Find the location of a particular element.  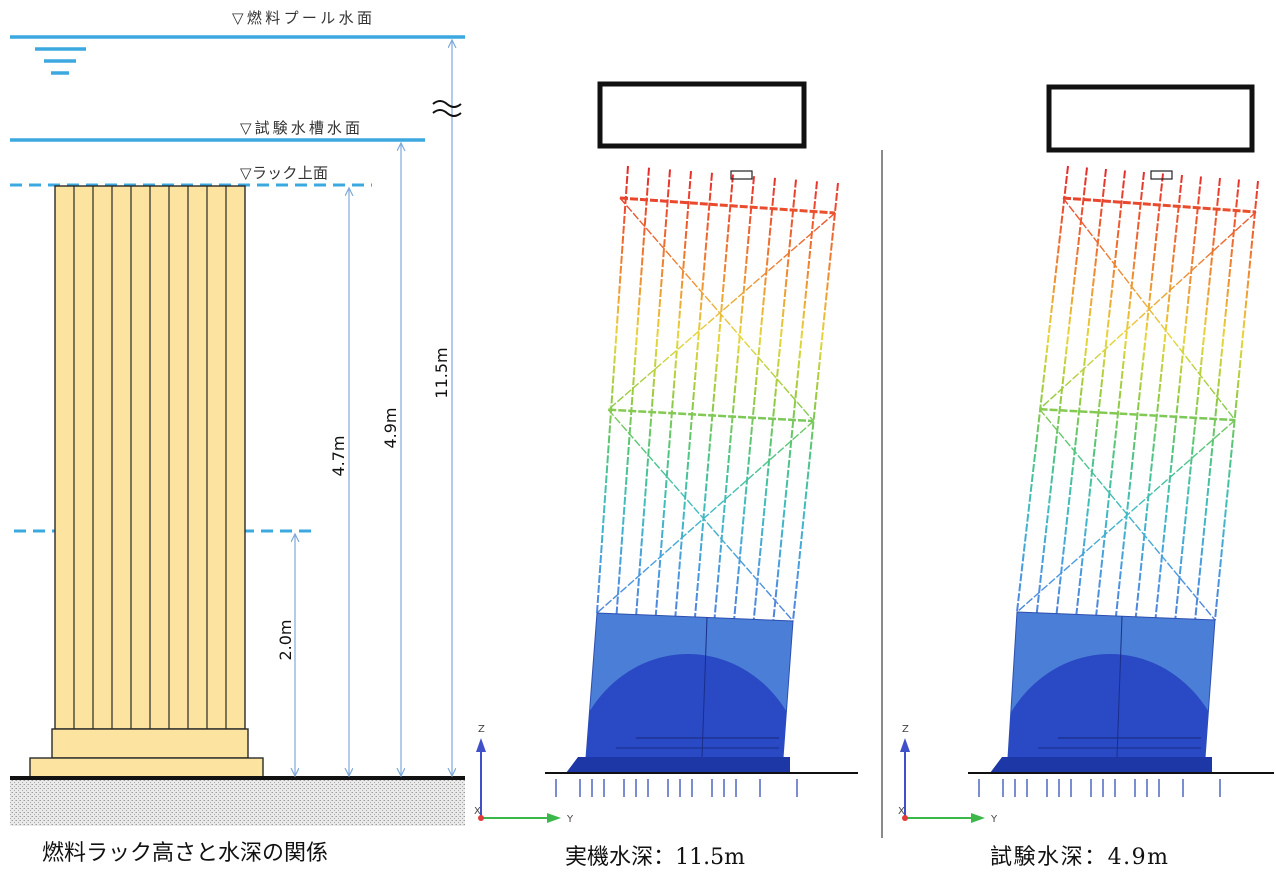

test-tank-water-surface-label: ▽試験水槽水面 is located at coordinates (300, 128).